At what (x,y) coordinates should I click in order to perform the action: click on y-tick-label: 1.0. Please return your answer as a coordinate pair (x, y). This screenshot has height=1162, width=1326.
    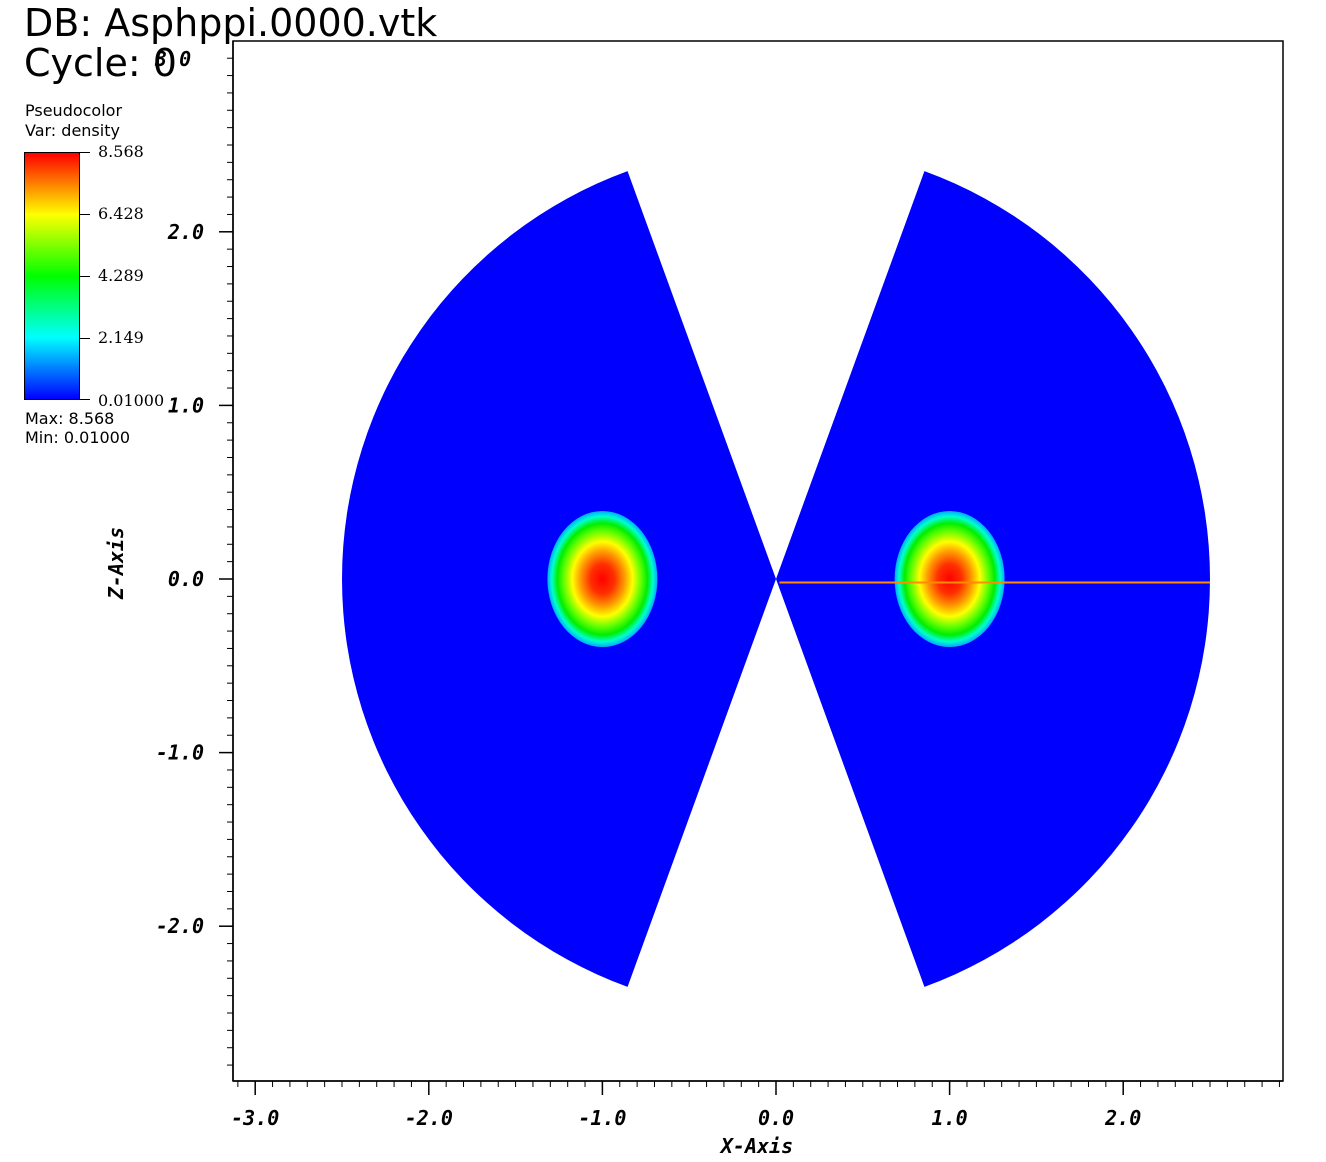
    Looking at the image, I should click on (186, 405).